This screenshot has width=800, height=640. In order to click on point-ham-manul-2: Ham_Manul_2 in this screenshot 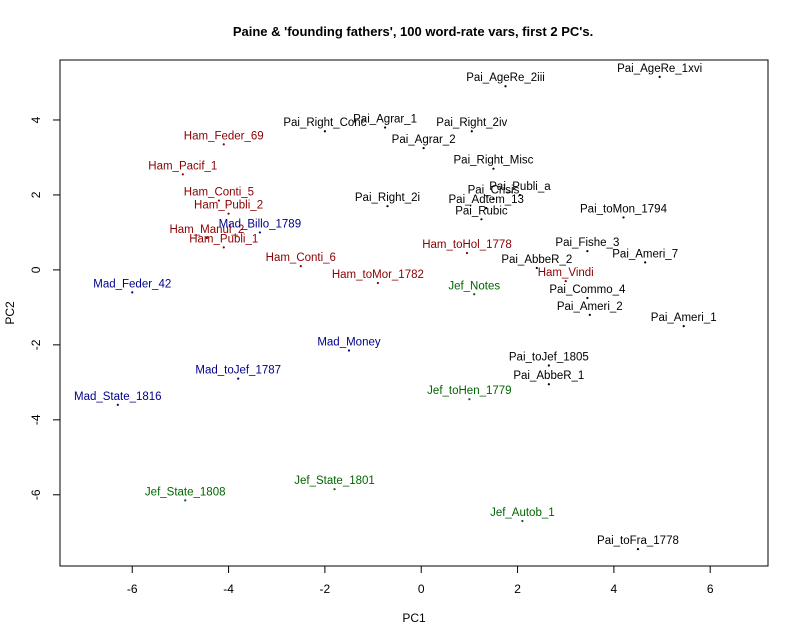, I will do `click(206, 232)`.